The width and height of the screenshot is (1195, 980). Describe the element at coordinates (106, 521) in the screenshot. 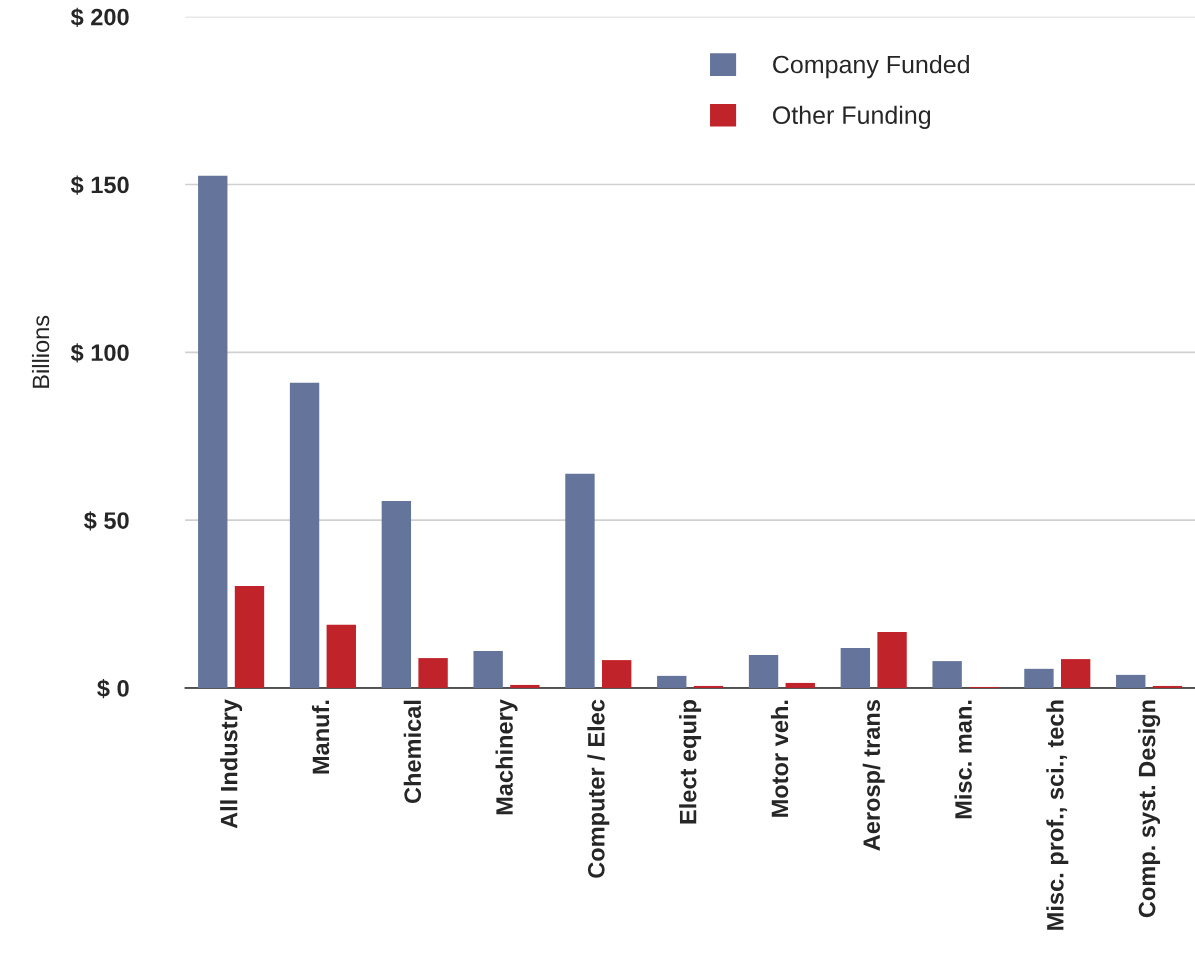

I see `y-tick-label: $ 50` at that location.